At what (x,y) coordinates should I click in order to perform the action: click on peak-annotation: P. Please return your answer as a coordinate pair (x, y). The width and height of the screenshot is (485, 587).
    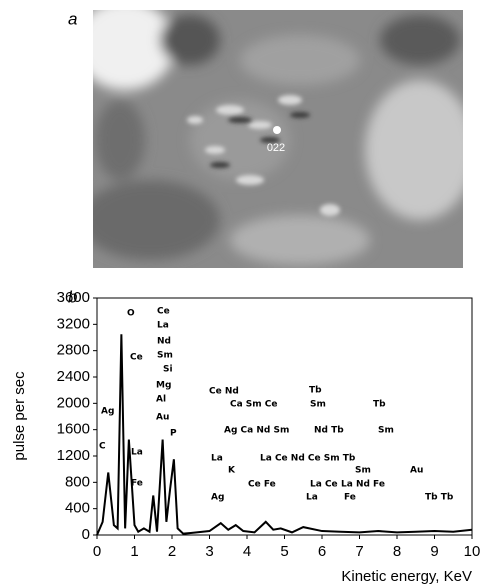
    Looking at the image, I should click on (173, 434).